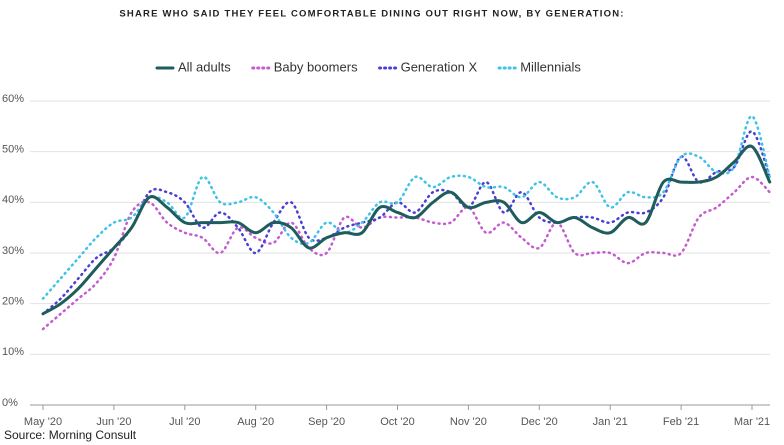  Describe the element at coordinates (70, 435) in the screenshot. I see `source: Source: Morning Consult` at that location.